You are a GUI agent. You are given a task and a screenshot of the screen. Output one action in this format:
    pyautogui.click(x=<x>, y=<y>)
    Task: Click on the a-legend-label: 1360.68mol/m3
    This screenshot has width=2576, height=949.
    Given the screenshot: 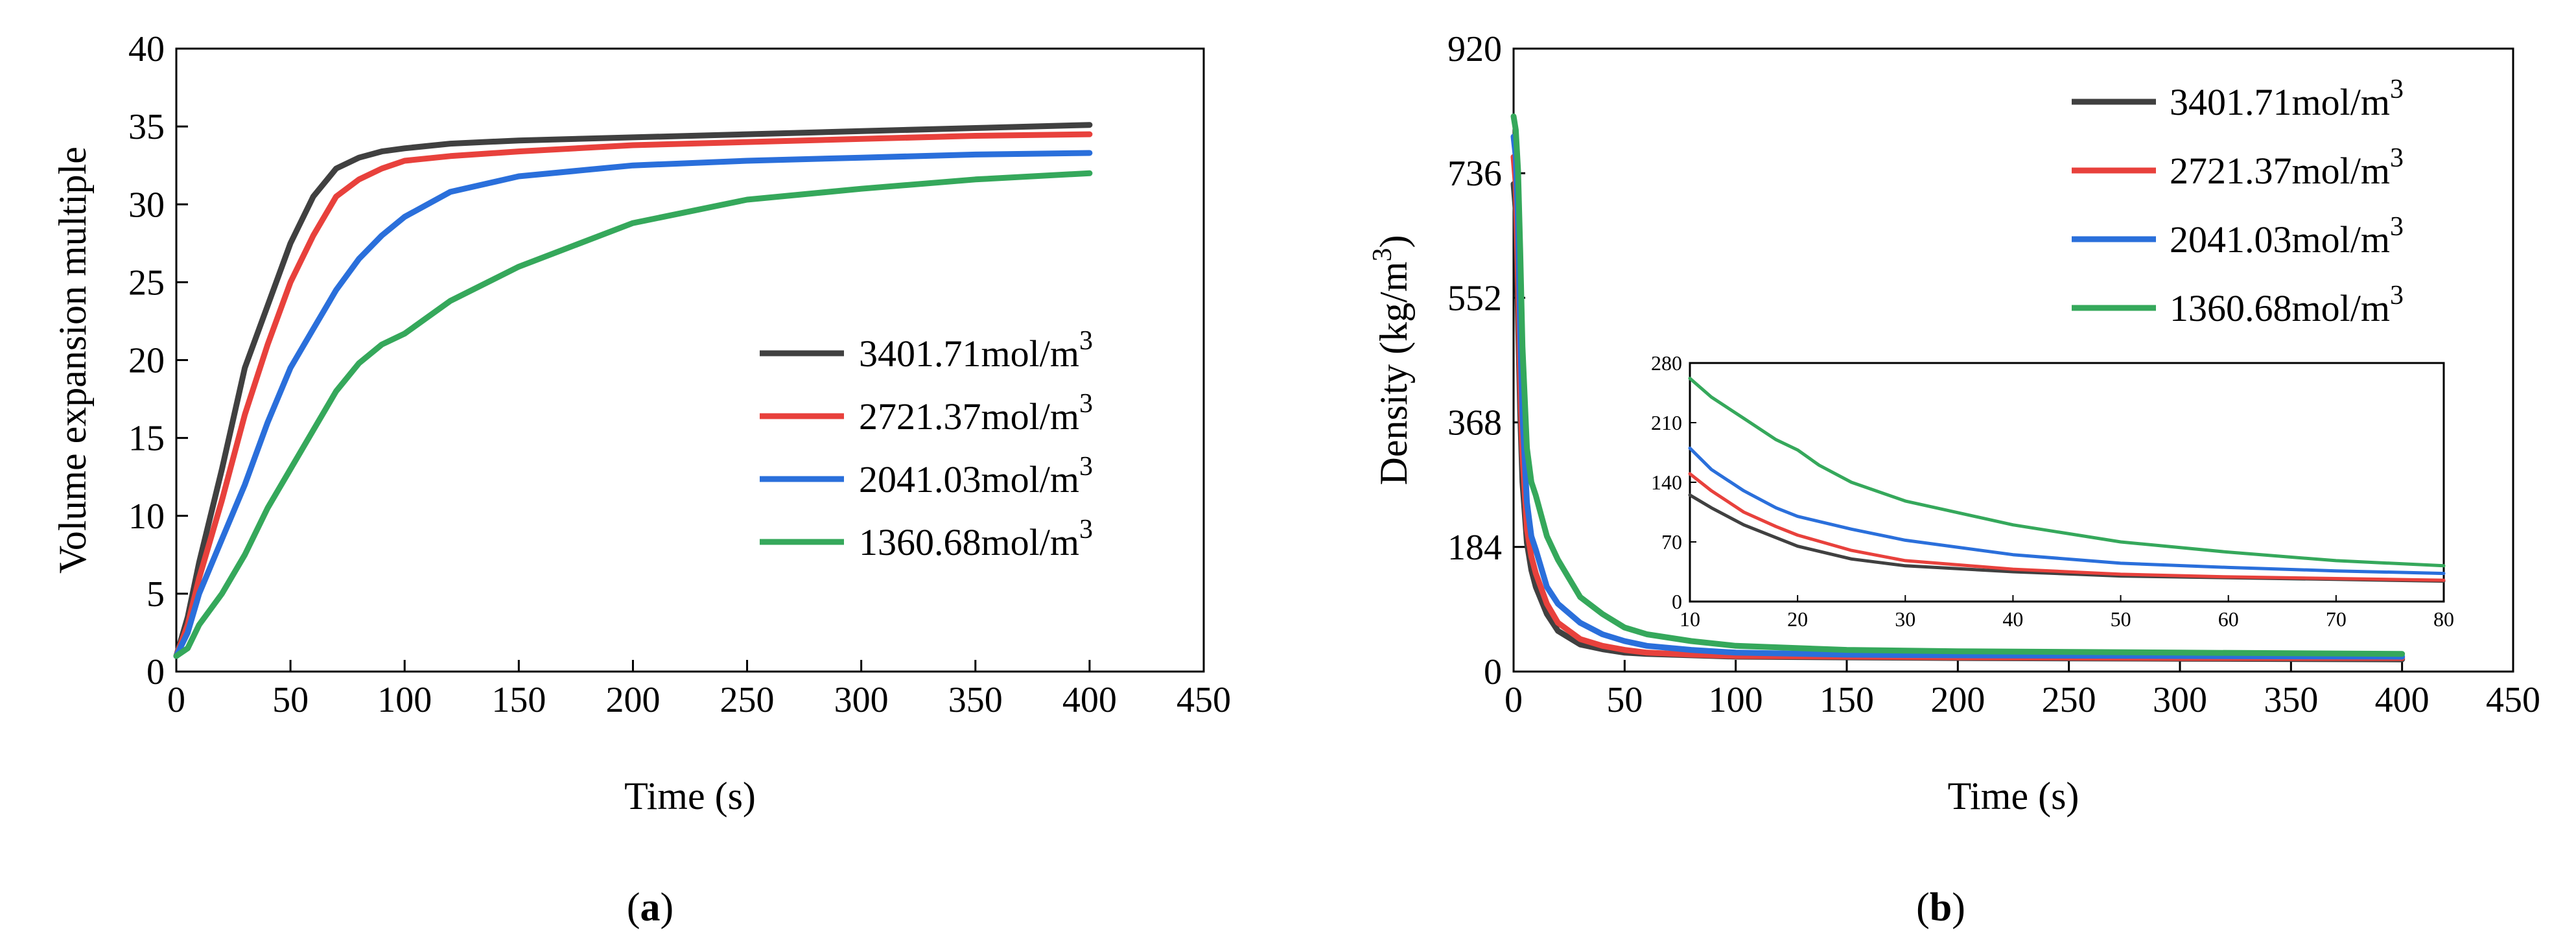 What is the action you would take?
    pyautogui.click(x=976, y=539)
    